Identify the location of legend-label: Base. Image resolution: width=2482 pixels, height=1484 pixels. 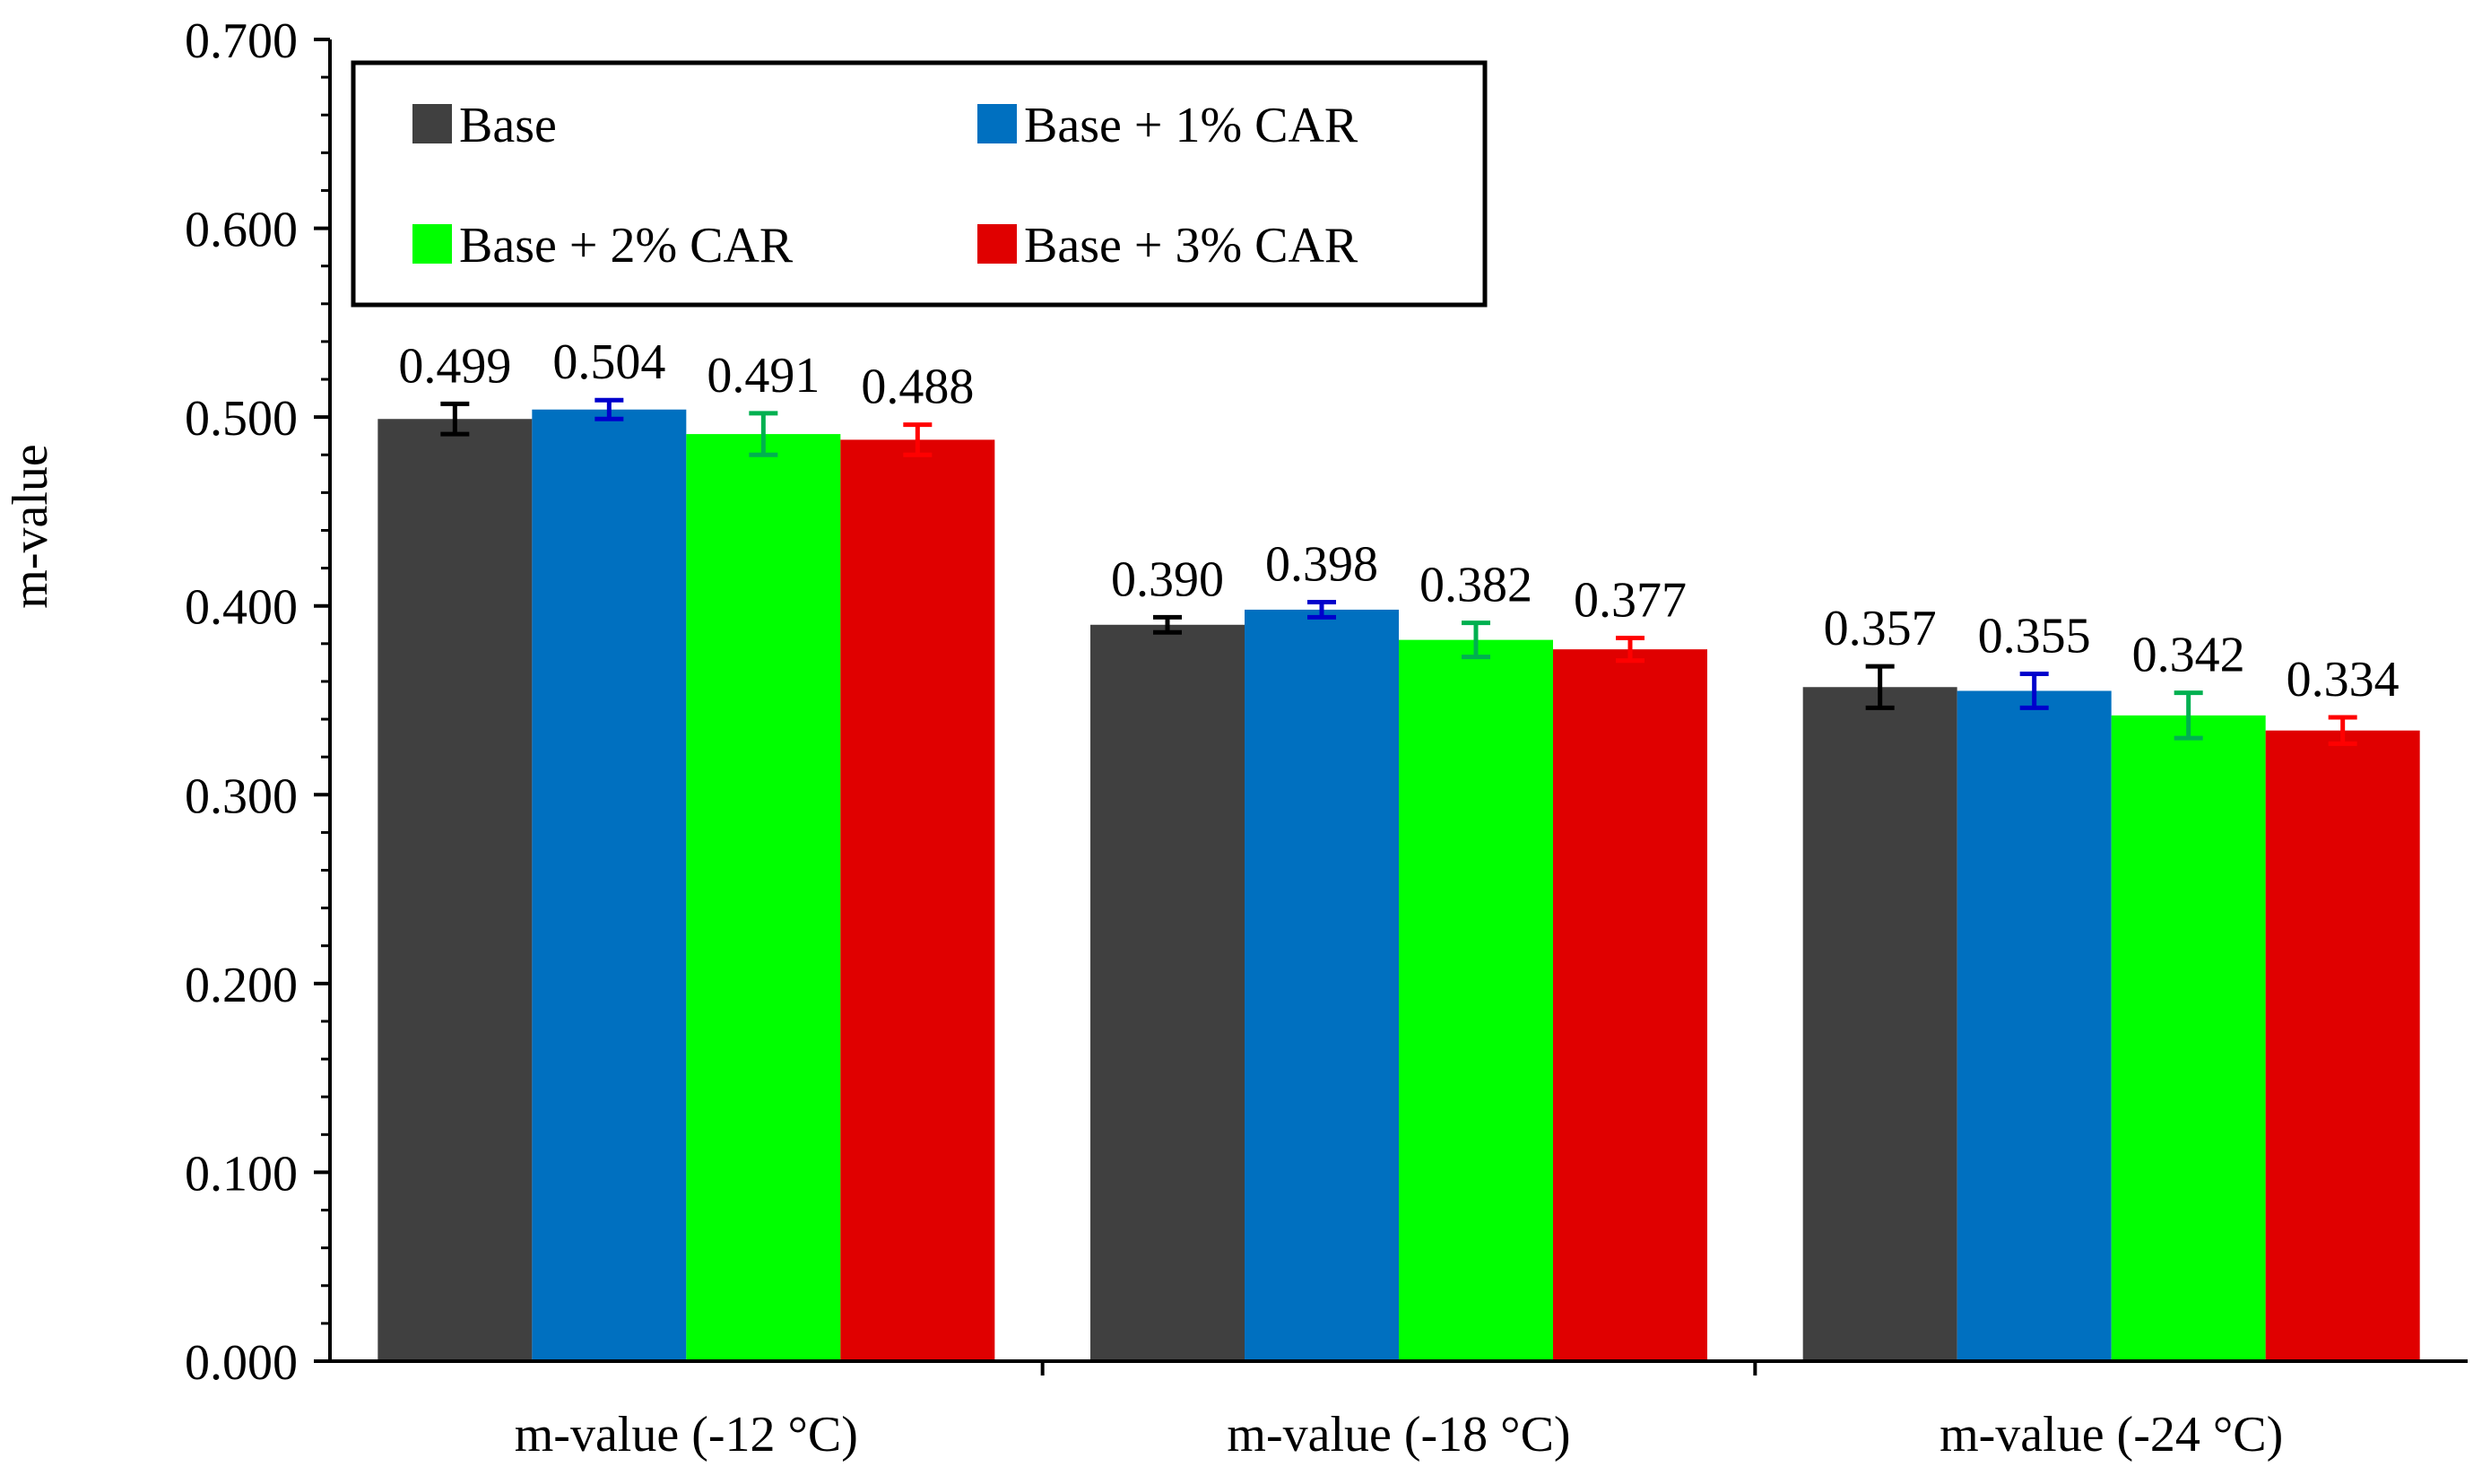
(508, 125).